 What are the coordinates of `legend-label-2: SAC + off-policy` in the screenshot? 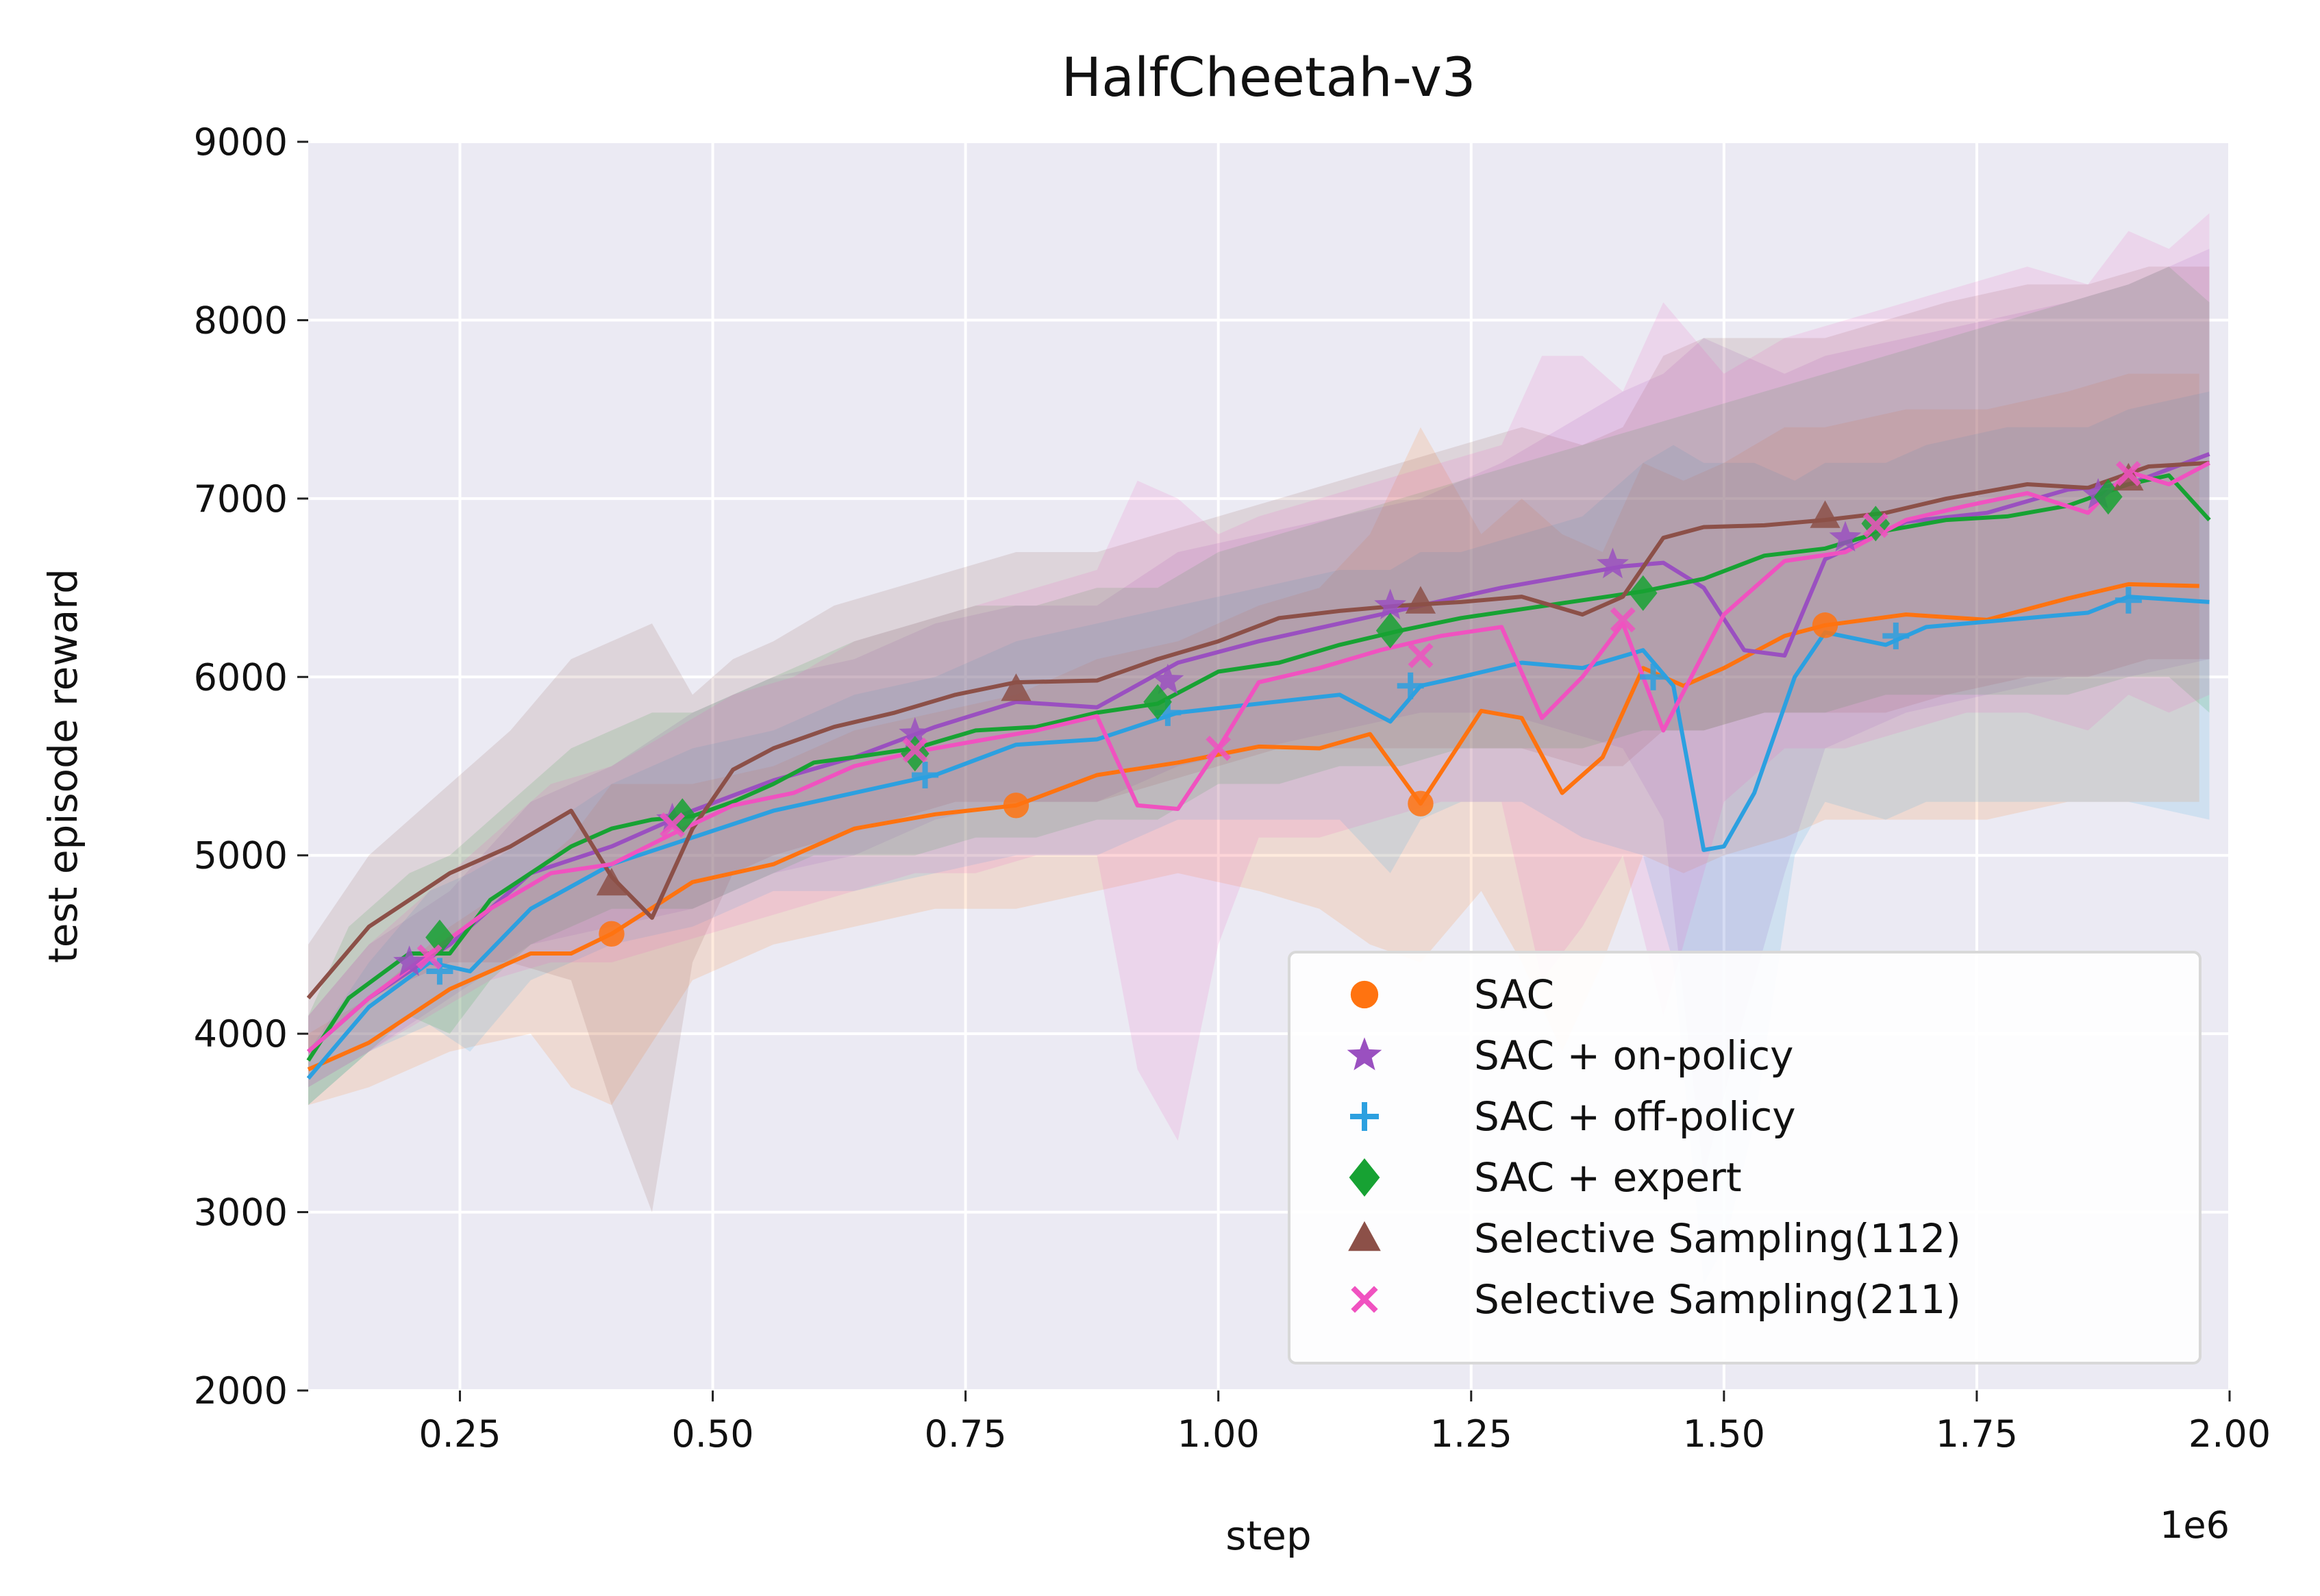 It's located at (1635, 1116).